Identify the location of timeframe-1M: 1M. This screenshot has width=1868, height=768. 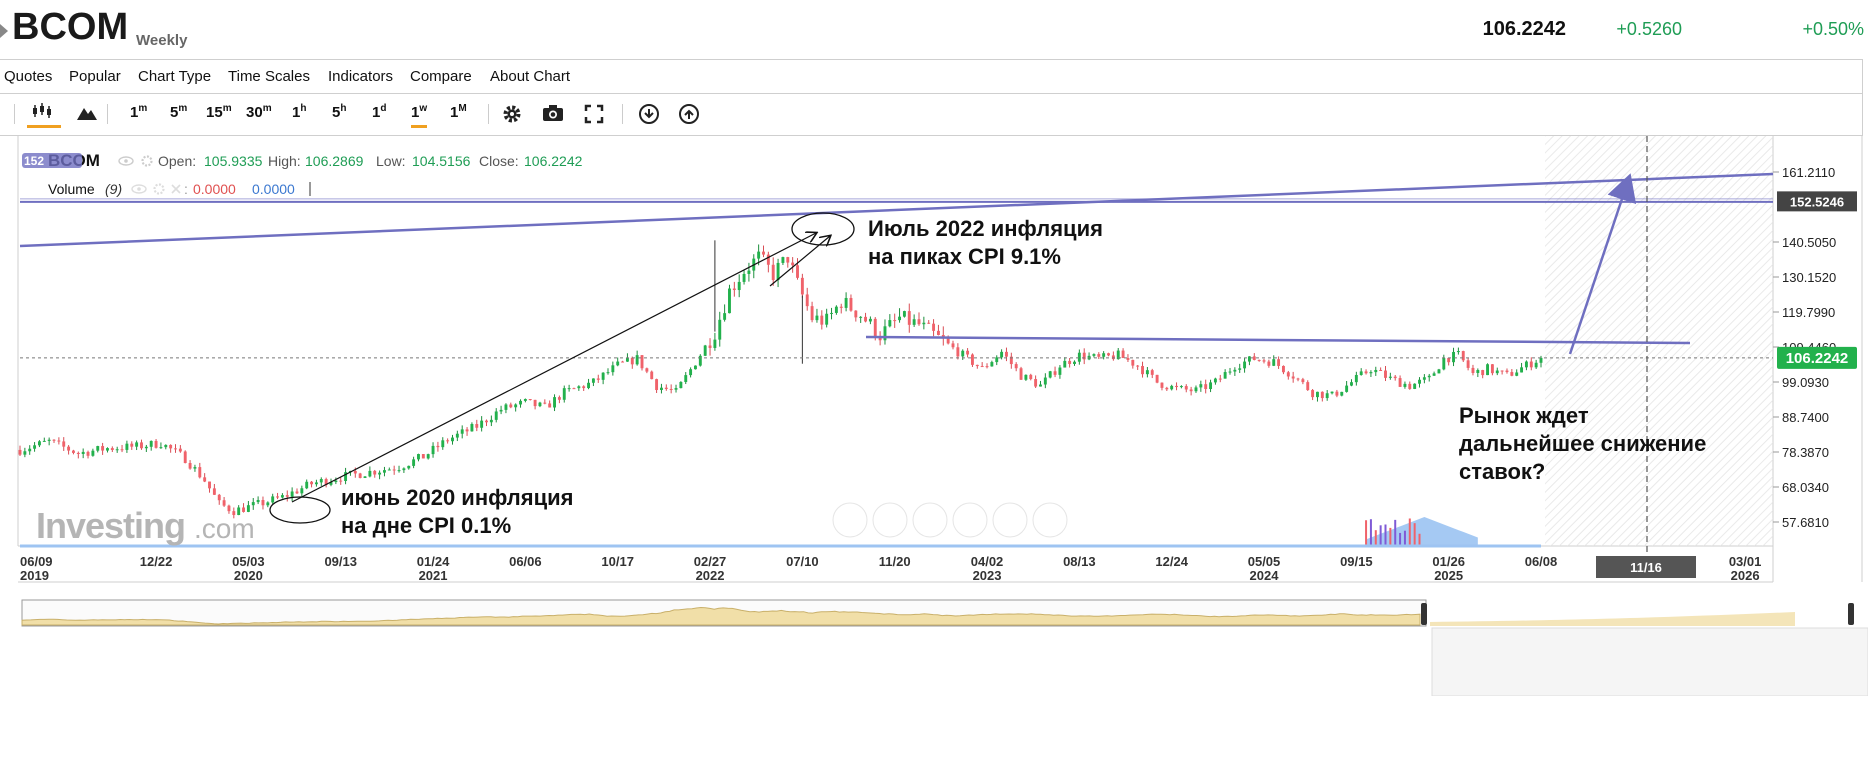
(458, 112).